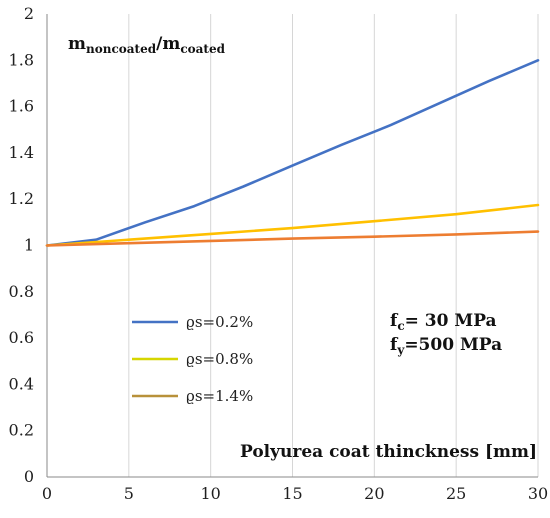 The image size is (550, 518). I want to click on y-tick-label: 2, so click(29, 13).